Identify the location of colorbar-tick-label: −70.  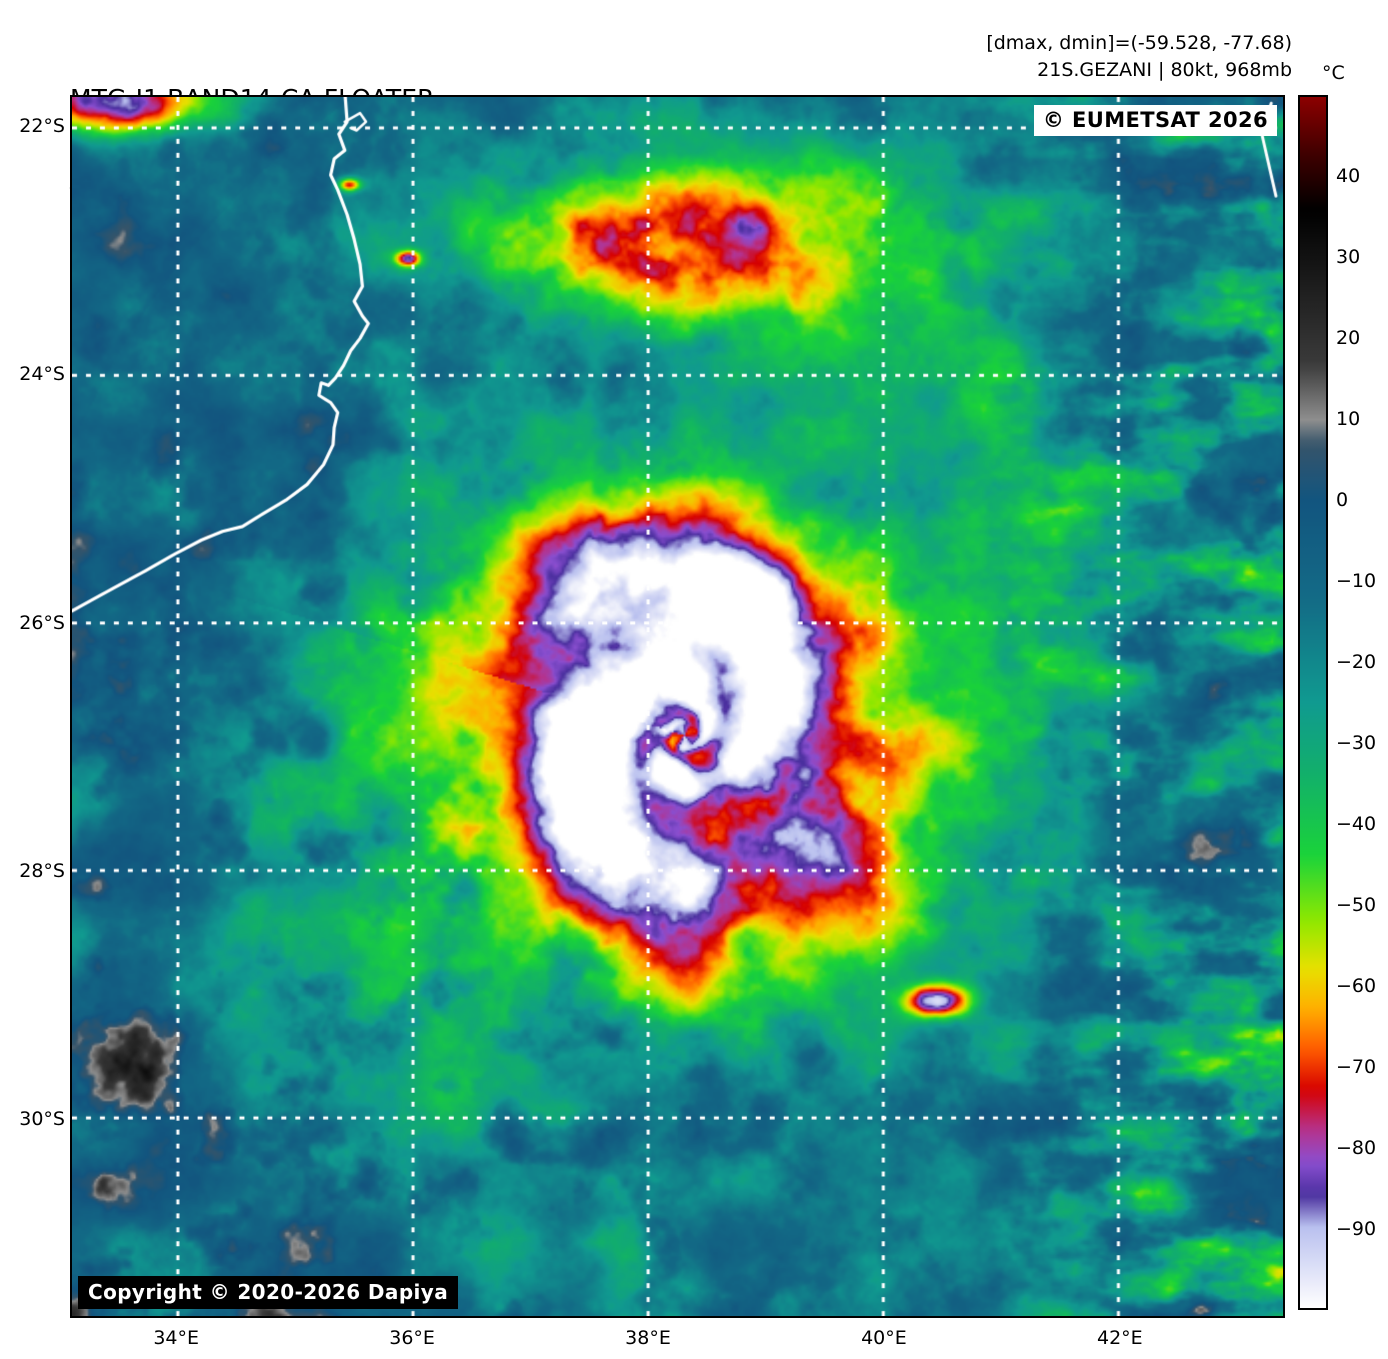
(1356, 1067).